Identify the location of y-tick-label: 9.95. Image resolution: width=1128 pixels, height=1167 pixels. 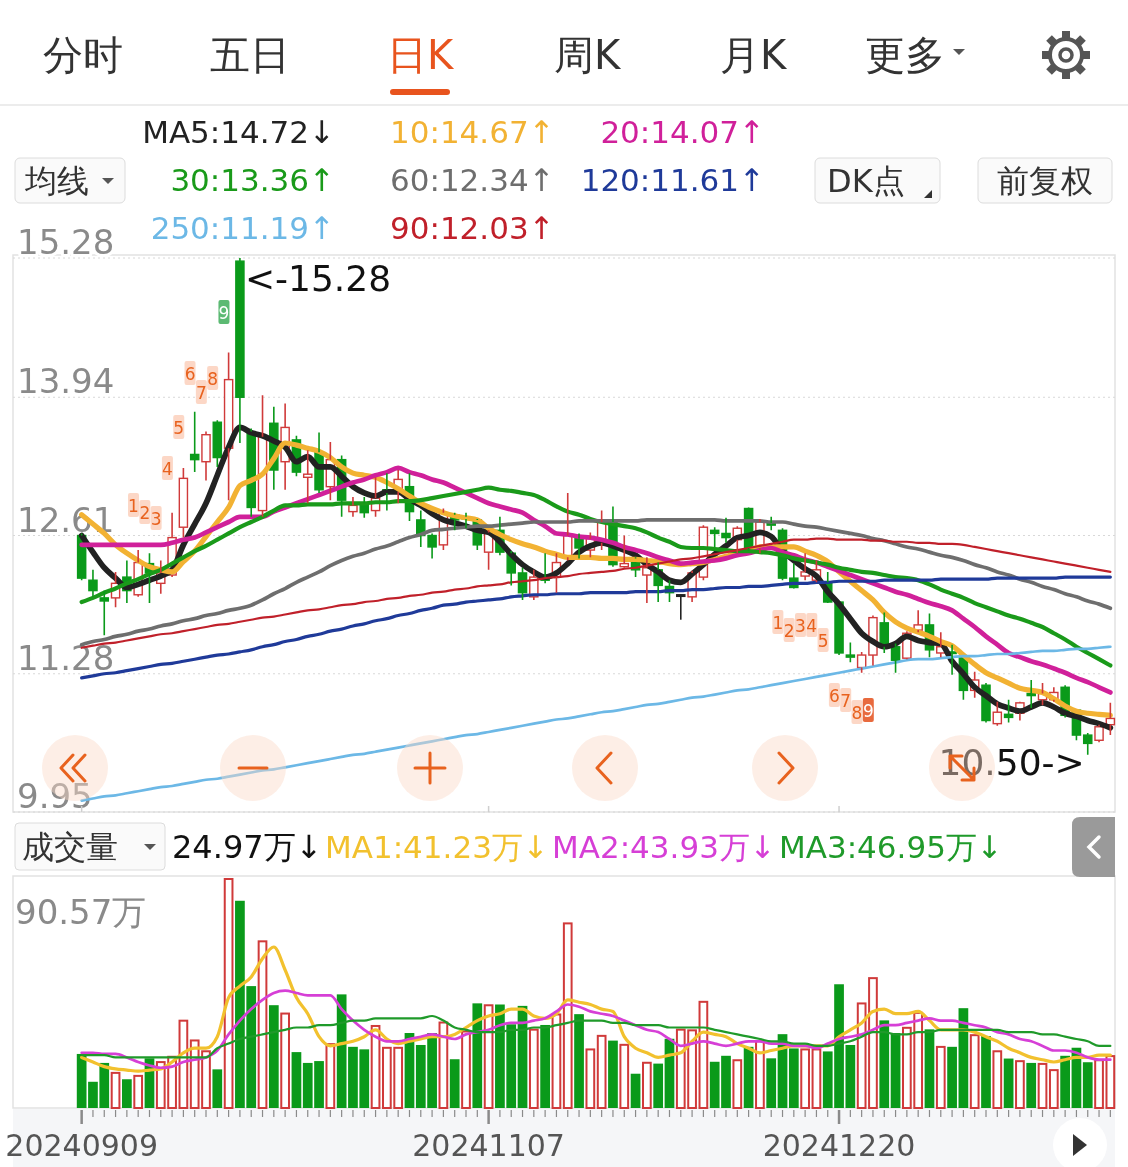
(55, 796).